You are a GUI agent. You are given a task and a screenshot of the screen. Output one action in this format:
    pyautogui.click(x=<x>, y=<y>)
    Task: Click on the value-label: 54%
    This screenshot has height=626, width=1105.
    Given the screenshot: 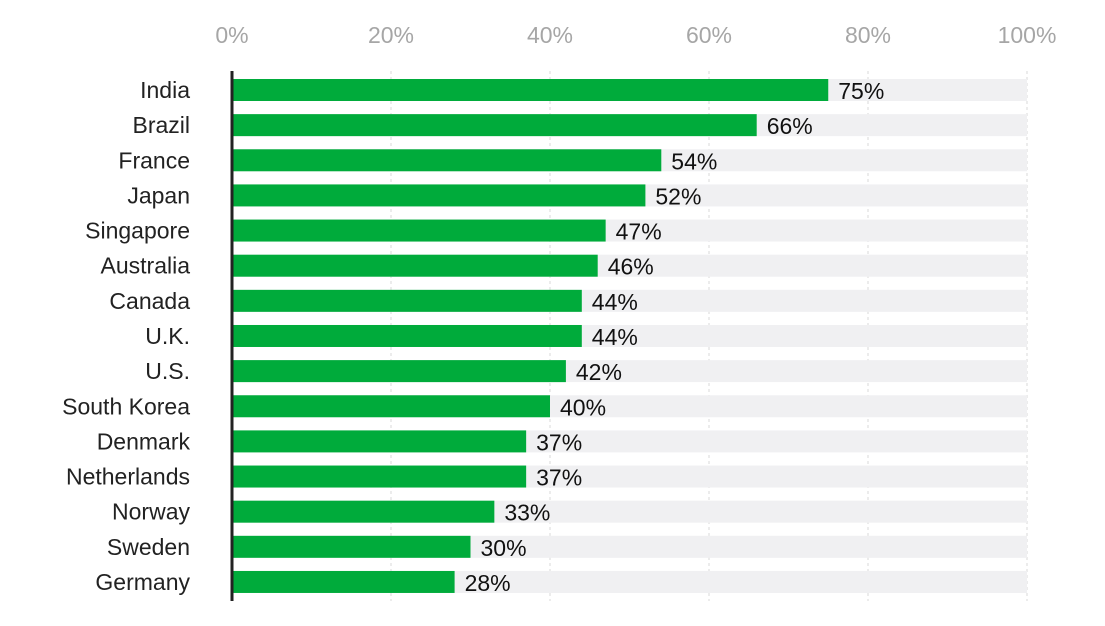 What is the action you would take?
    pyautogui.click(x=694, y=161)
    